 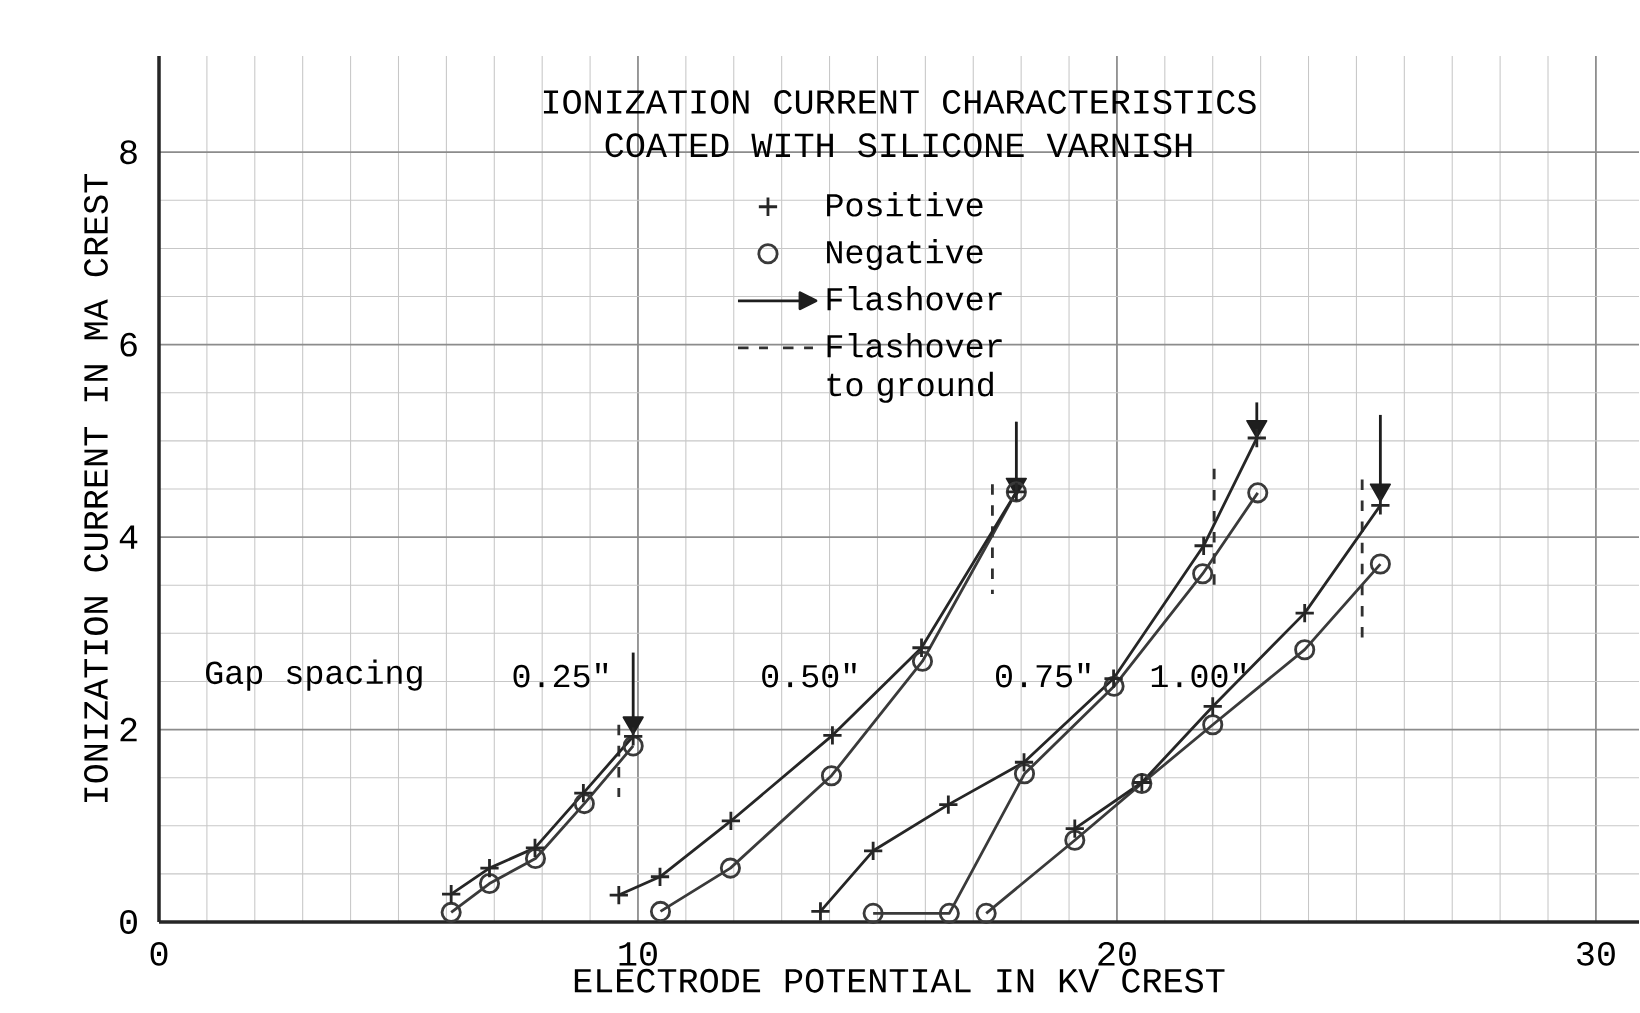 I want to click on y-tick-label: 4, so click(x=128, y=537).